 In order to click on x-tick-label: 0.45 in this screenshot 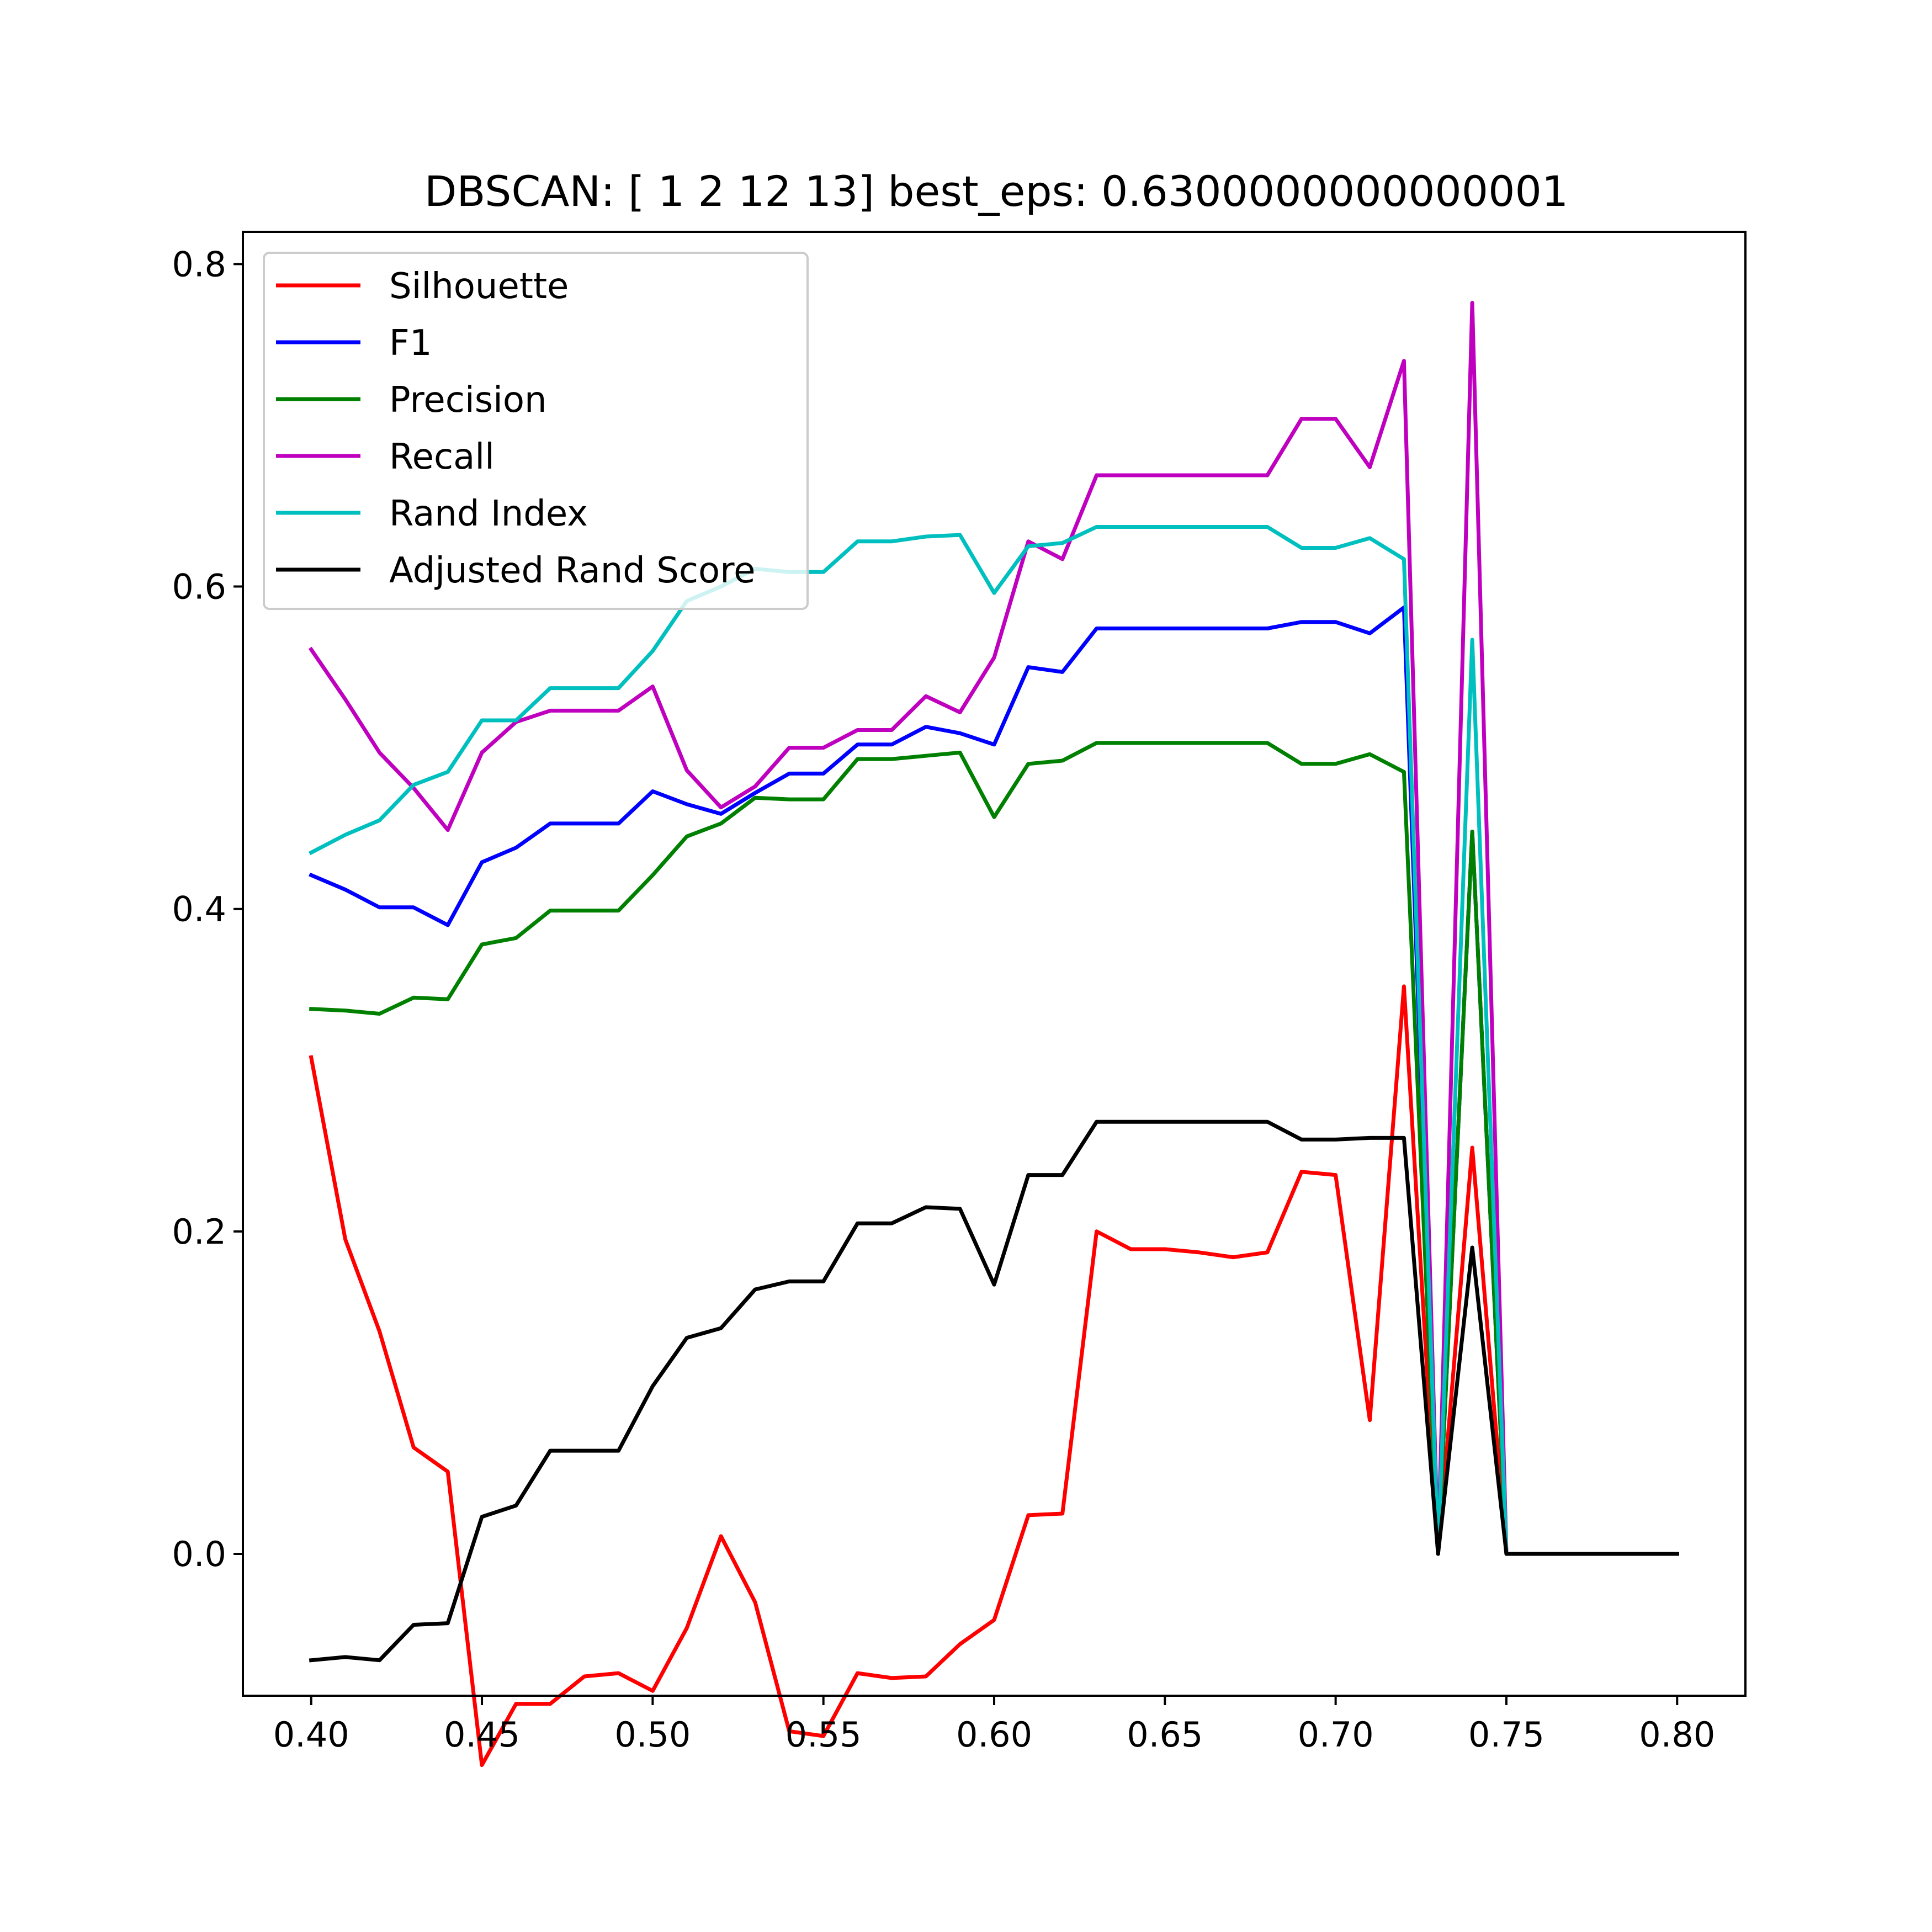, I will do `click(482, 1735)`.